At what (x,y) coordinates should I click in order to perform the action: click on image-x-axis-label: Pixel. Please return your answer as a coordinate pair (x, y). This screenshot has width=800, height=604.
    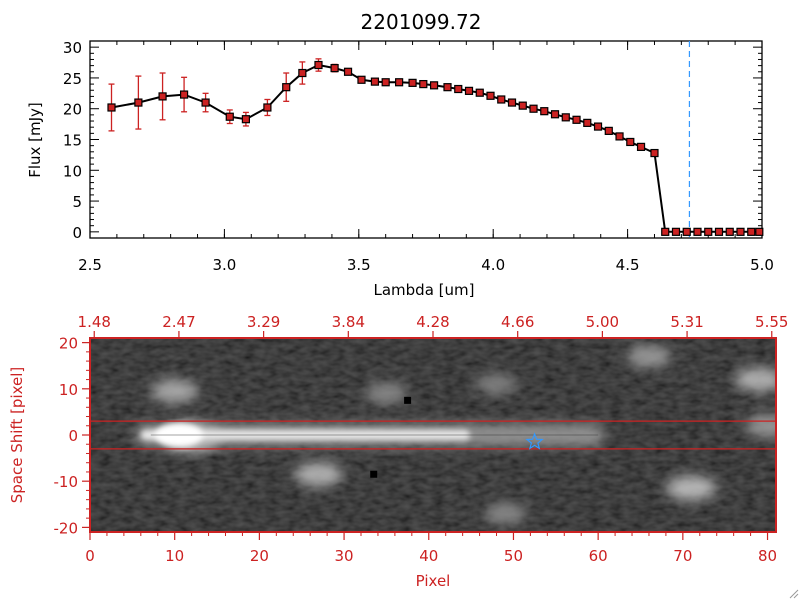
    Looking at the image, I should click on (433, 581).